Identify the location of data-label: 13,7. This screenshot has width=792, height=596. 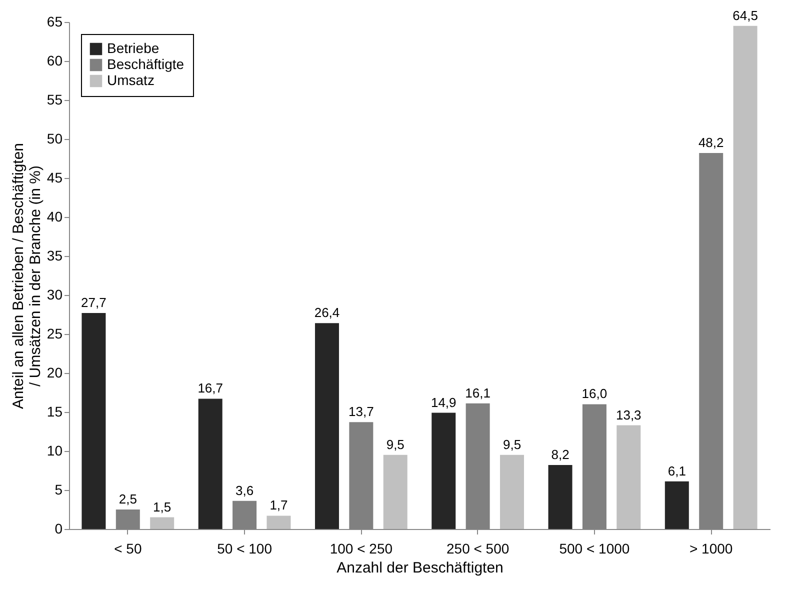
(361, 412).